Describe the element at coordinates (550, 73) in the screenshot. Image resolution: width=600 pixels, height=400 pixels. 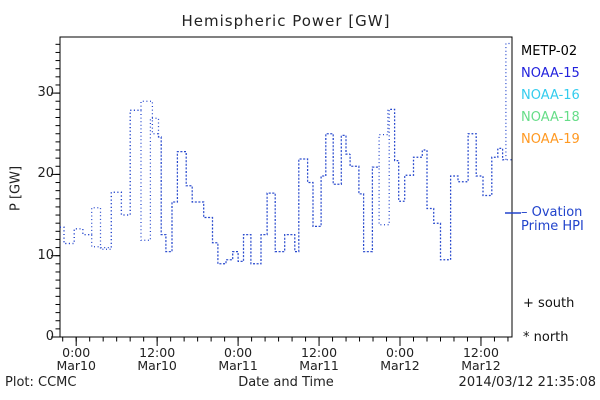
I see `legend-satellite-noaa-15: NOAA-15` at that location.